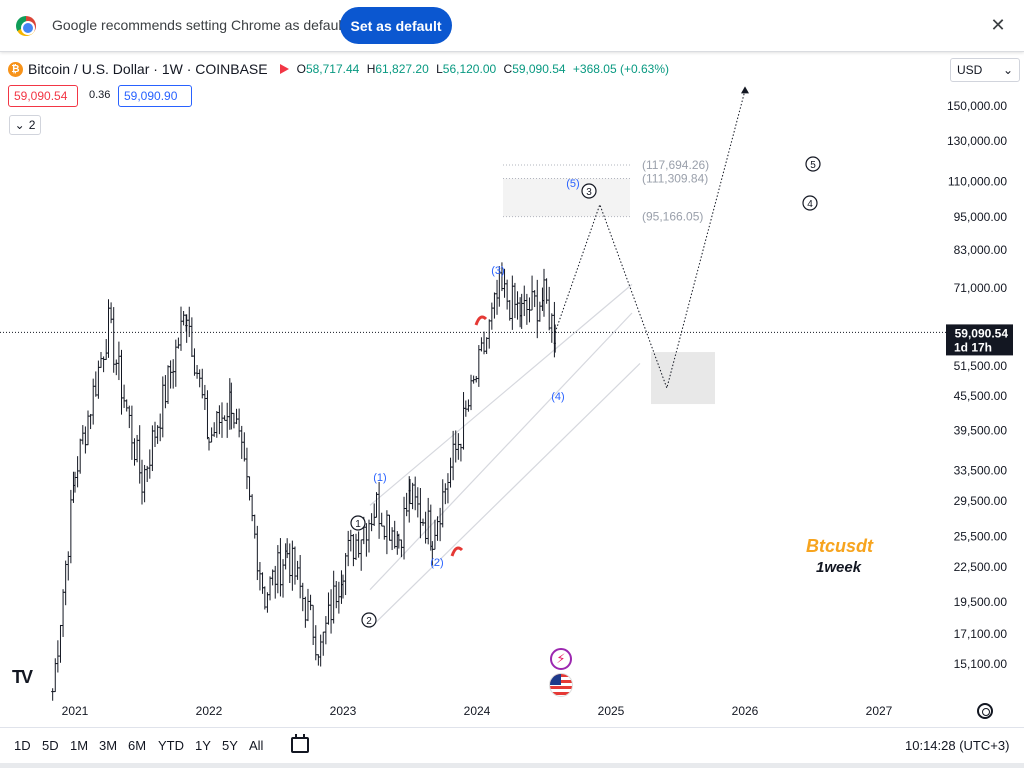 The image size is (1024, 768). I want to click on wave-number: 2, so click(369, 621).